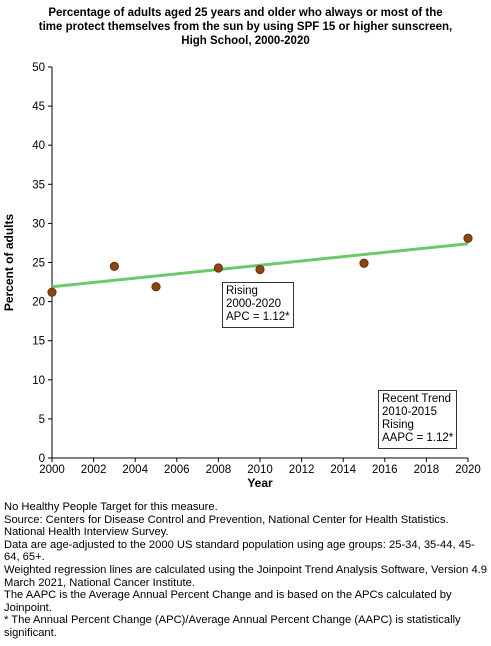  What do you see at coordinates (343, 470) in the screenshot?
I see `x-tick-label: 2014` at bounding box center [343, 470].